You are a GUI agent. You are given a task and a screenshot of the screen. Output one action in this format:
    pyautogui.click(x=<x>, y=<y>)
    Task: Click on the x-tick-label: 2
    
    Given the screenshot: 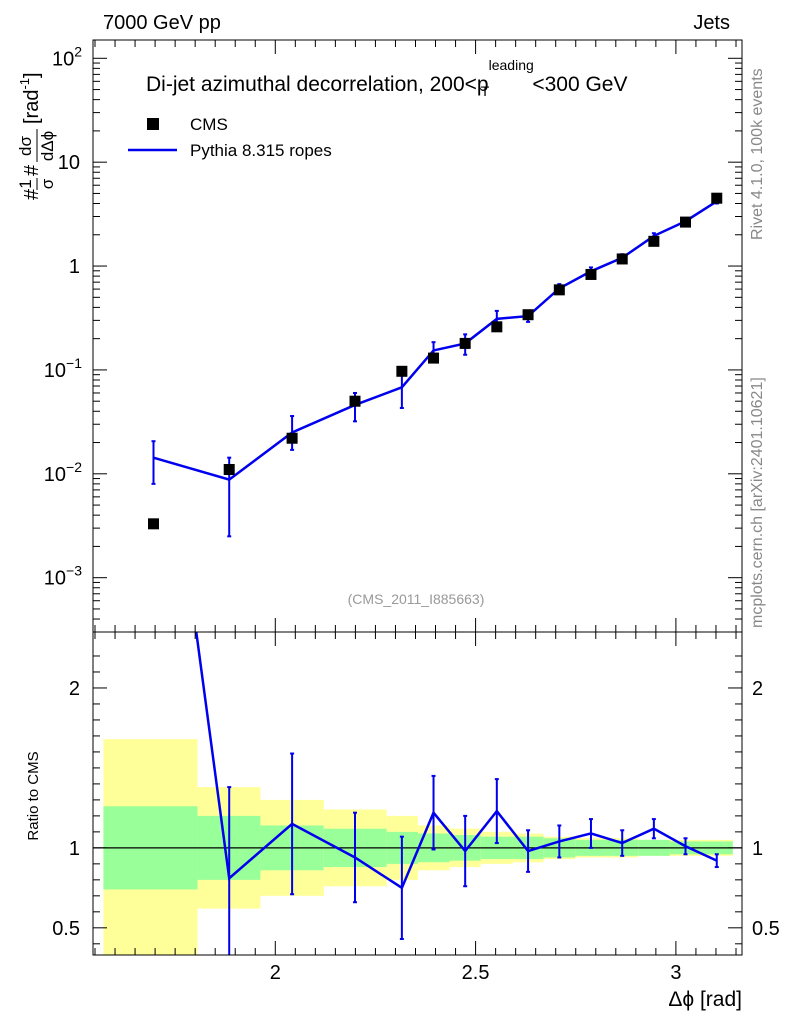 What is the action you would take?
    pyautogui.click(x=275, y=973)
    